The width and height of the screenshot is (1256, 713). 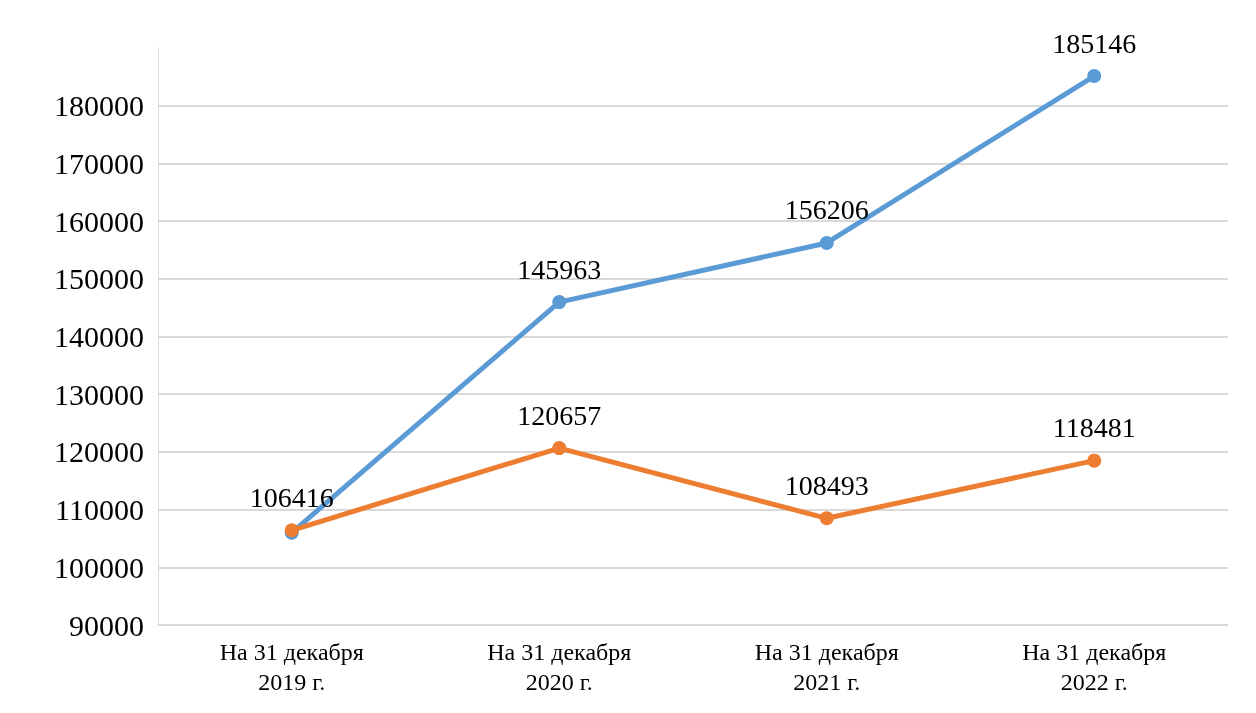 I want to click on data-label: 185146, so click(x=1094, y=43).